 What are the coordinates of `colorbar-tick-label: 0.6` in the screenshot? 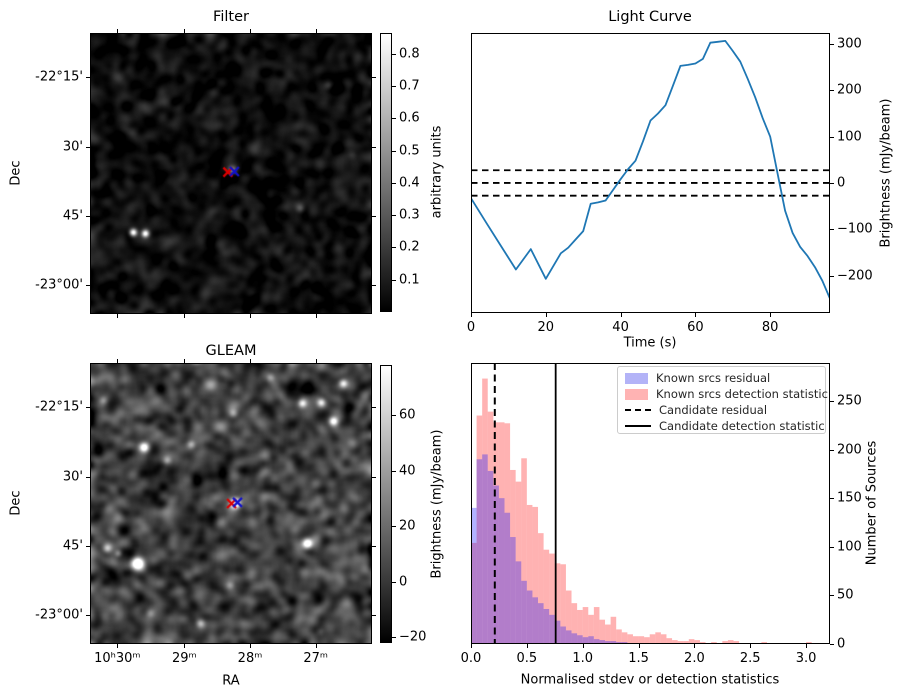 It's located at (409, 118).